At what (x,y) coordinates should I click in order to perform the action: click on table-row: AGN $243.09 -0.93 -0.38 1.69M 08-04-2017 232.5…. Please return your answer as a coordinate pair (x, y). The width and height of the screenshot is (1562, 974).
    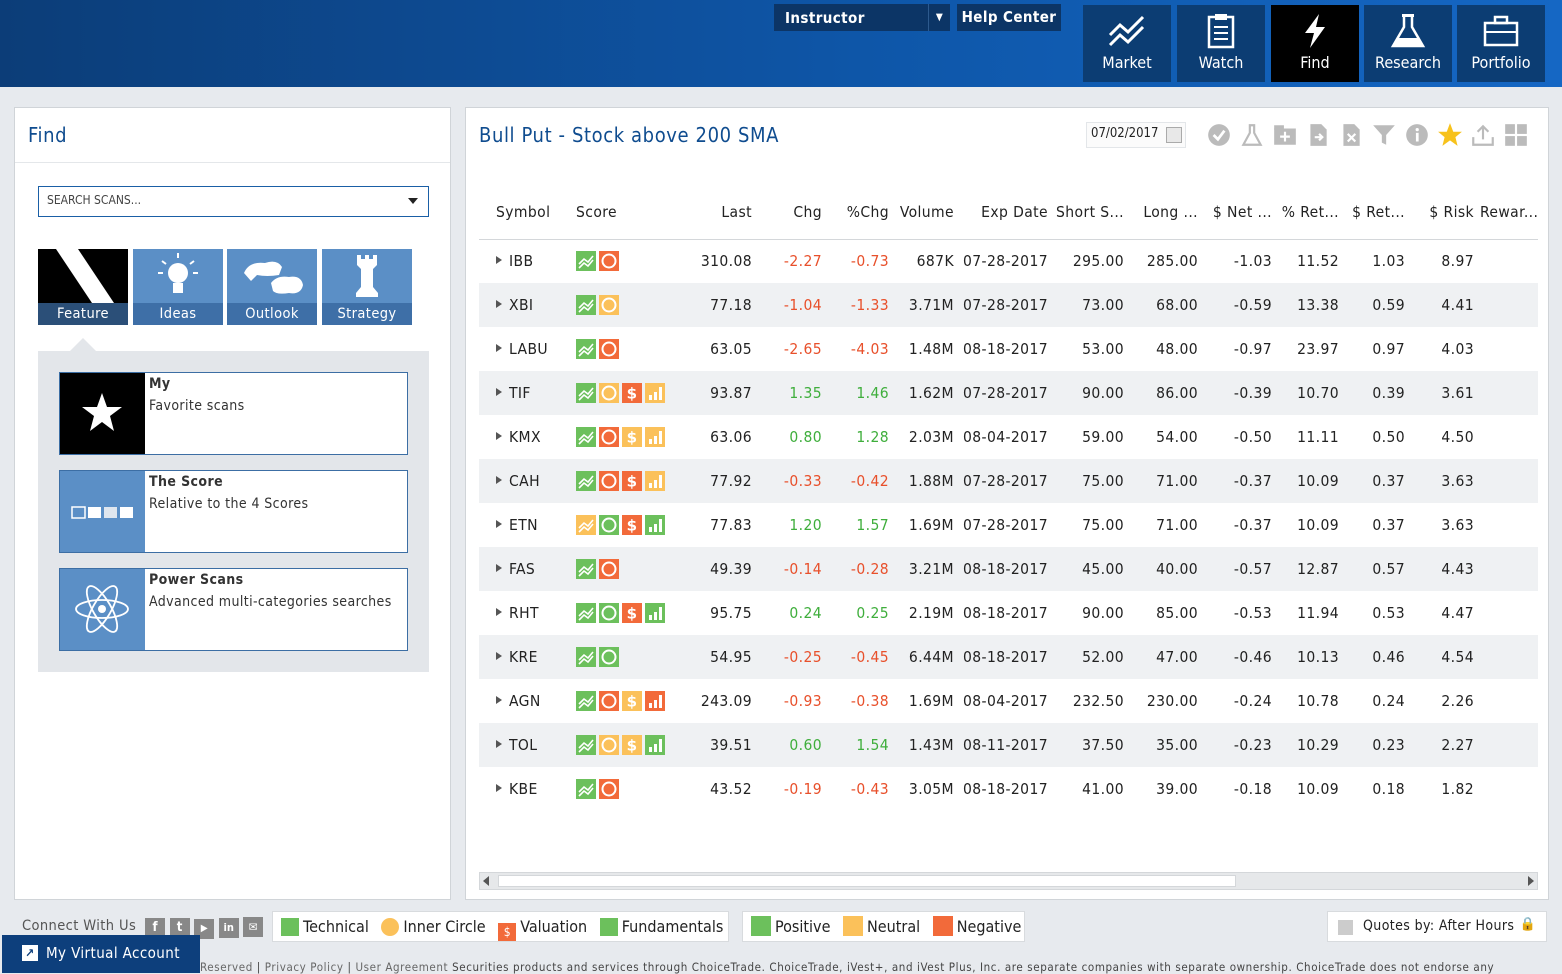
    Looking at the image, I should click on (1008, 701).